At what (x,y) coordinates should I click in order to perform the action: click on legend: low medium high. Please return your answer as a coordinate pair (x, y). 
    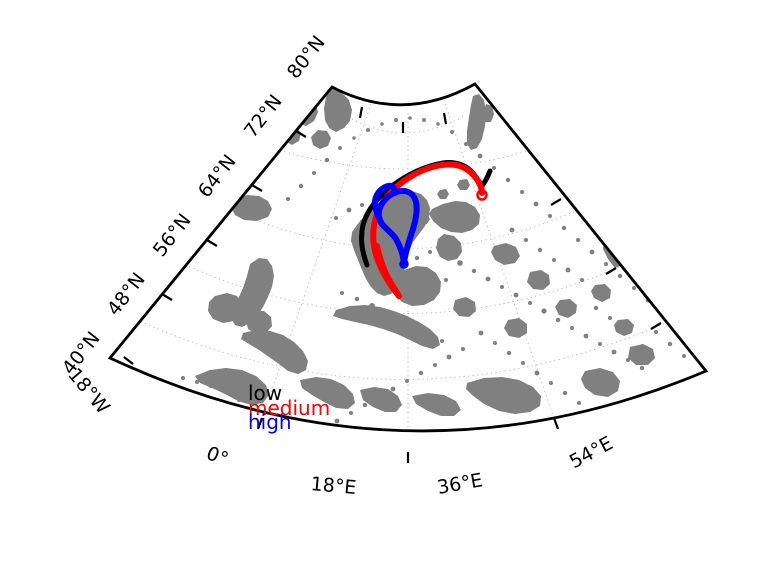
    Looking at the image, I should click on (289, 407).